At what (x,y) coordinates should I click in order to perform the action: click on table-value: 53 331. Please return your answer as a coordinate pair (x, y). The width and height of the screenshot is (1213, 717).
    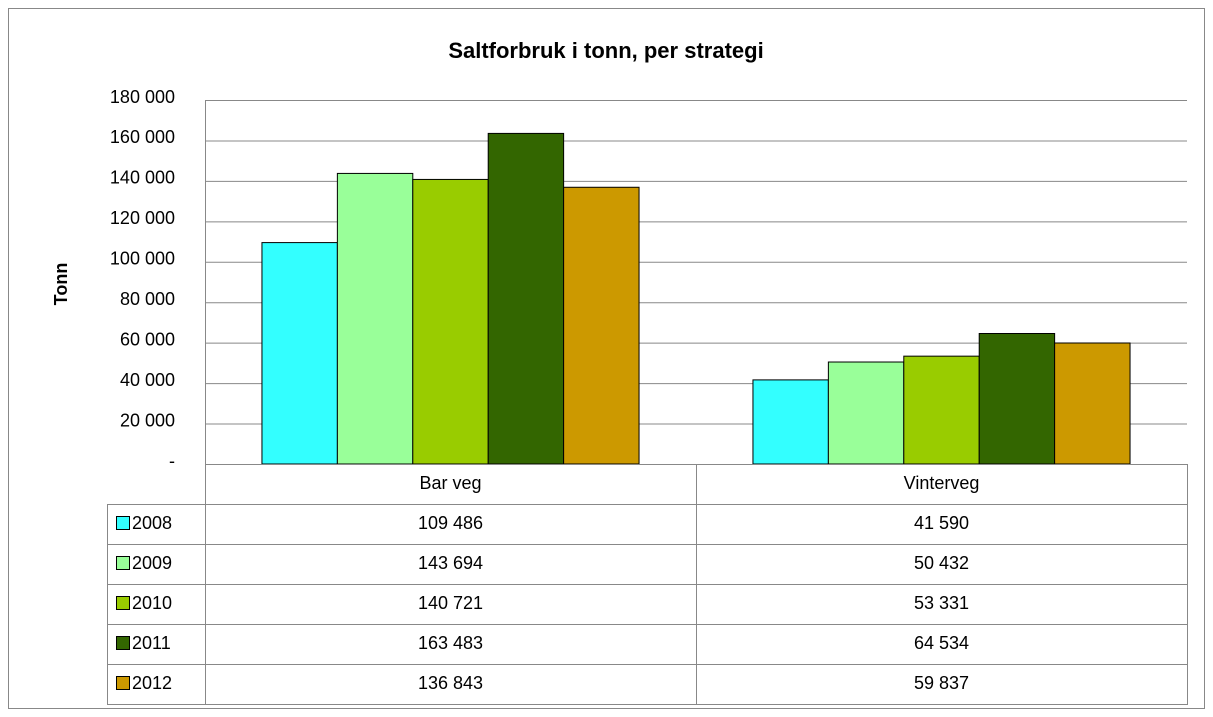
    Looking at the image, I should click on (941, 603).